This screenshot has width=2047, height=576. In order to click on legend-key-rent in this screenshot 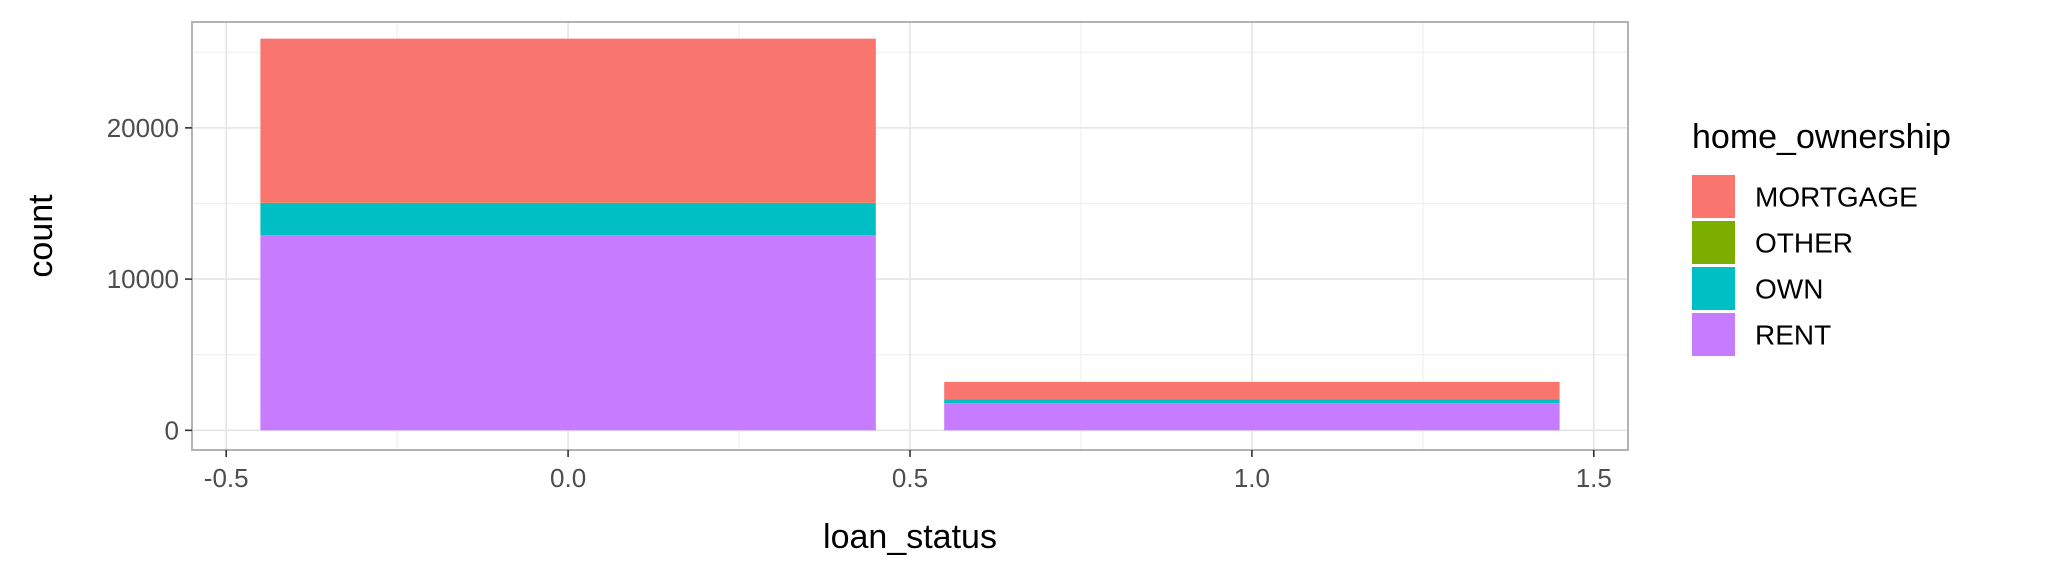, I will do `click(1713, 334)`.